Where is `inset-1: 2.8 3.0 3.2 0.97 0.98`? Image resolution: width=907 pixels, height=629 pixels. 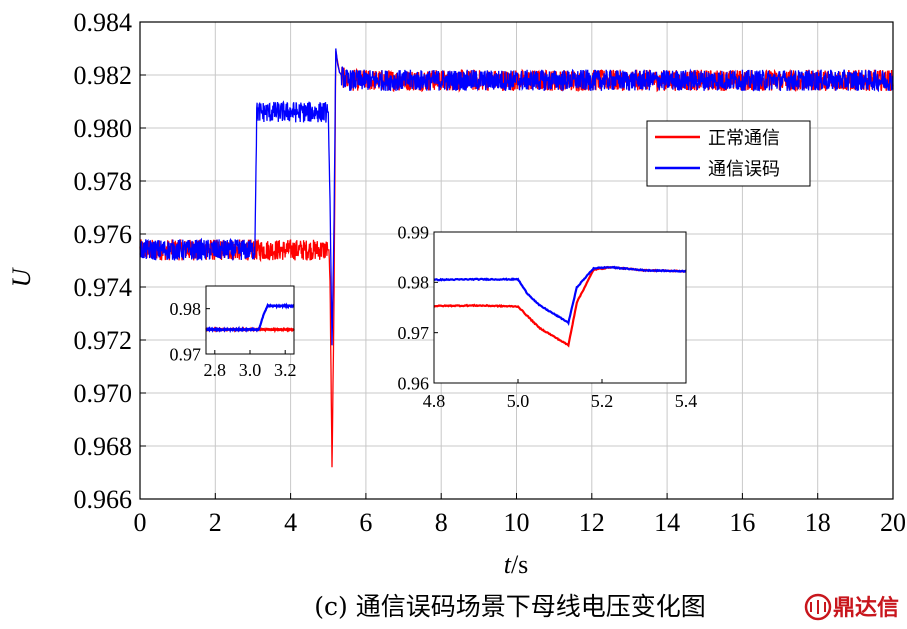
inset-1: 2.8 3.0 3.2 0.97 0.98 is located at coordinates (233, 332).